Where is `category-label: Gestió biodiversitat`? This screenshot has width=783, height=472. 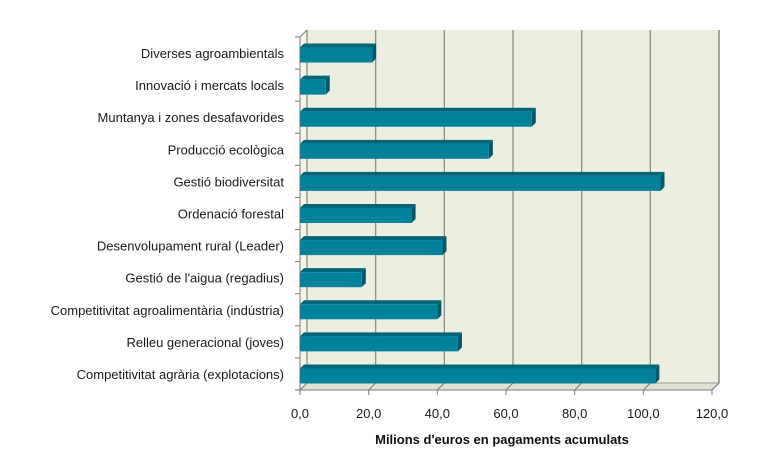
category-label: Gestió biodiversitat is located at coordinates (228, 181).